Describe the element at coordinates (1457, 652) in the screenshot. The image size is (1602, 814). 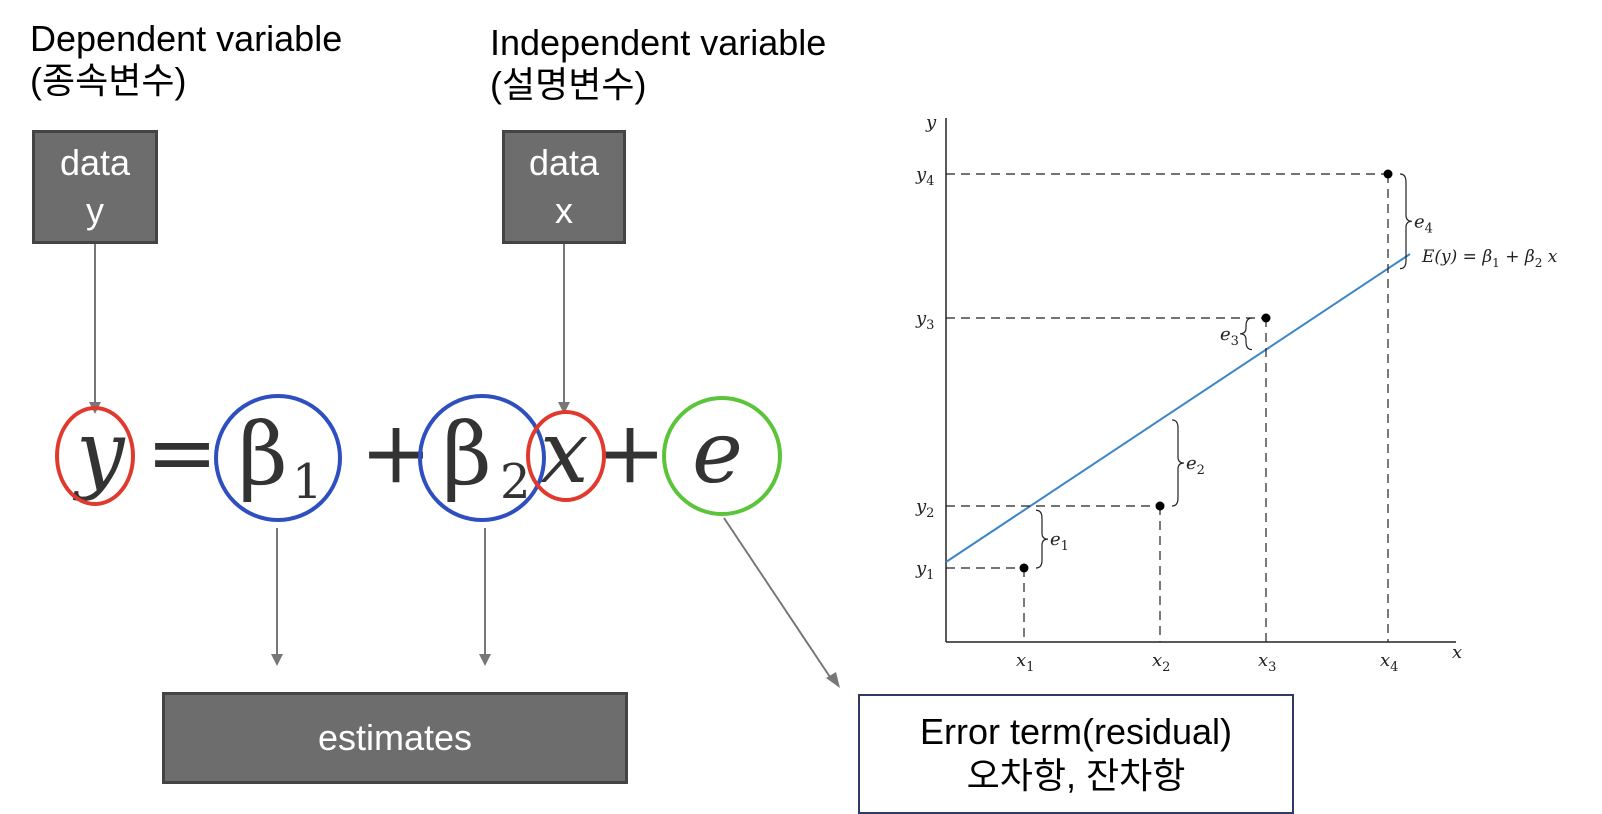
I see `x-axis-label: x` at that location.